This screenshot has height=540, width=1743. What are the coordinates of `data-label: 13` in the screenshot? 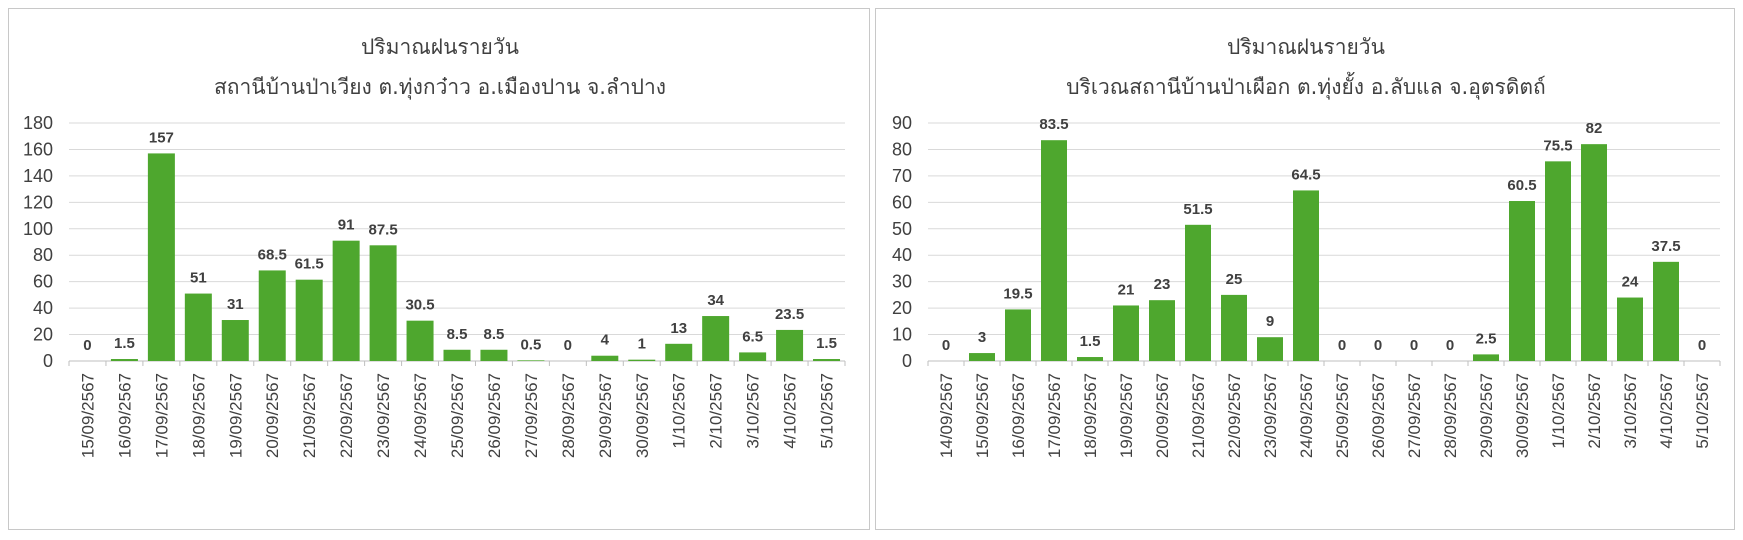 It's located at (678, 328).